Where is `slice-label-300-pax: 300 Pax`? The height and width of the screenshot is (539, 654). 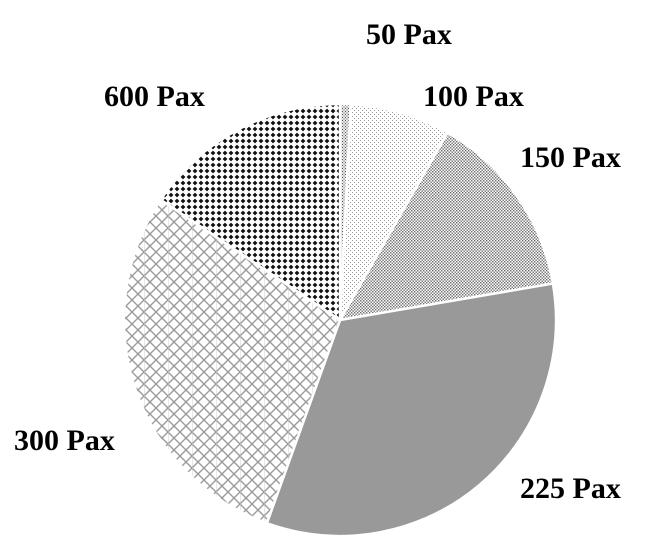
slice-label-300-pax: 300 Pax is located at coordinates (64, 440).